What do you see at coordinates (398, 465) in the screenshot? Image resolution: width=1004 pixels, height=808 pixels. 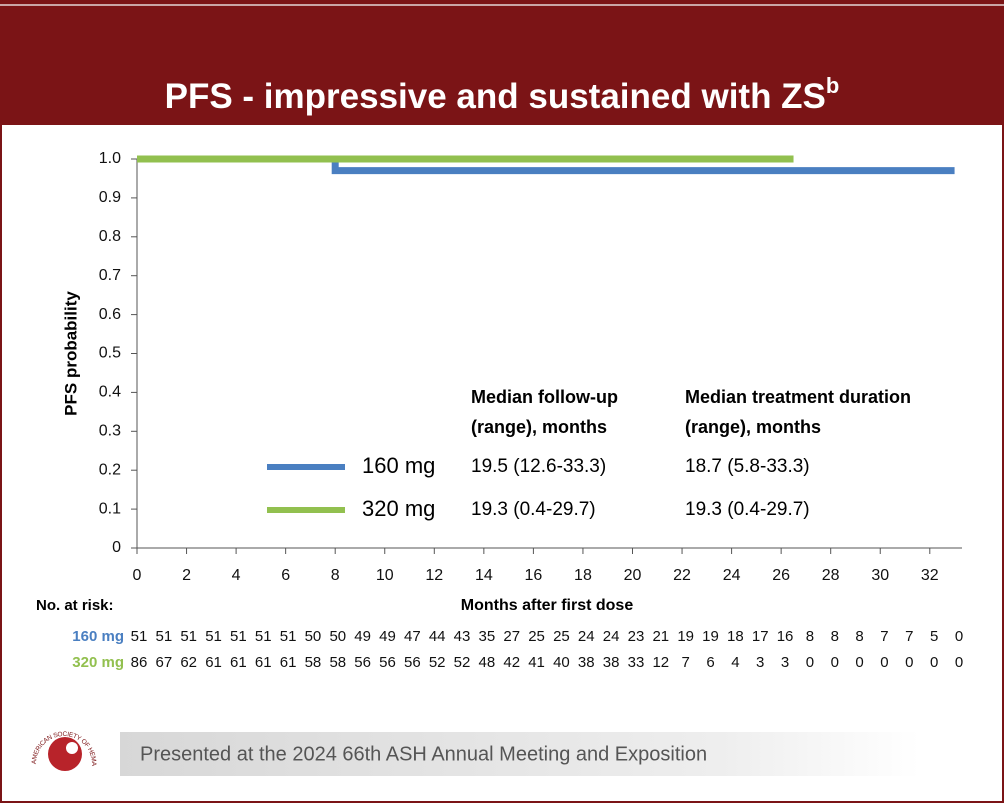 I see `legend-label: 160 mg` at bounding box center [398, 465].